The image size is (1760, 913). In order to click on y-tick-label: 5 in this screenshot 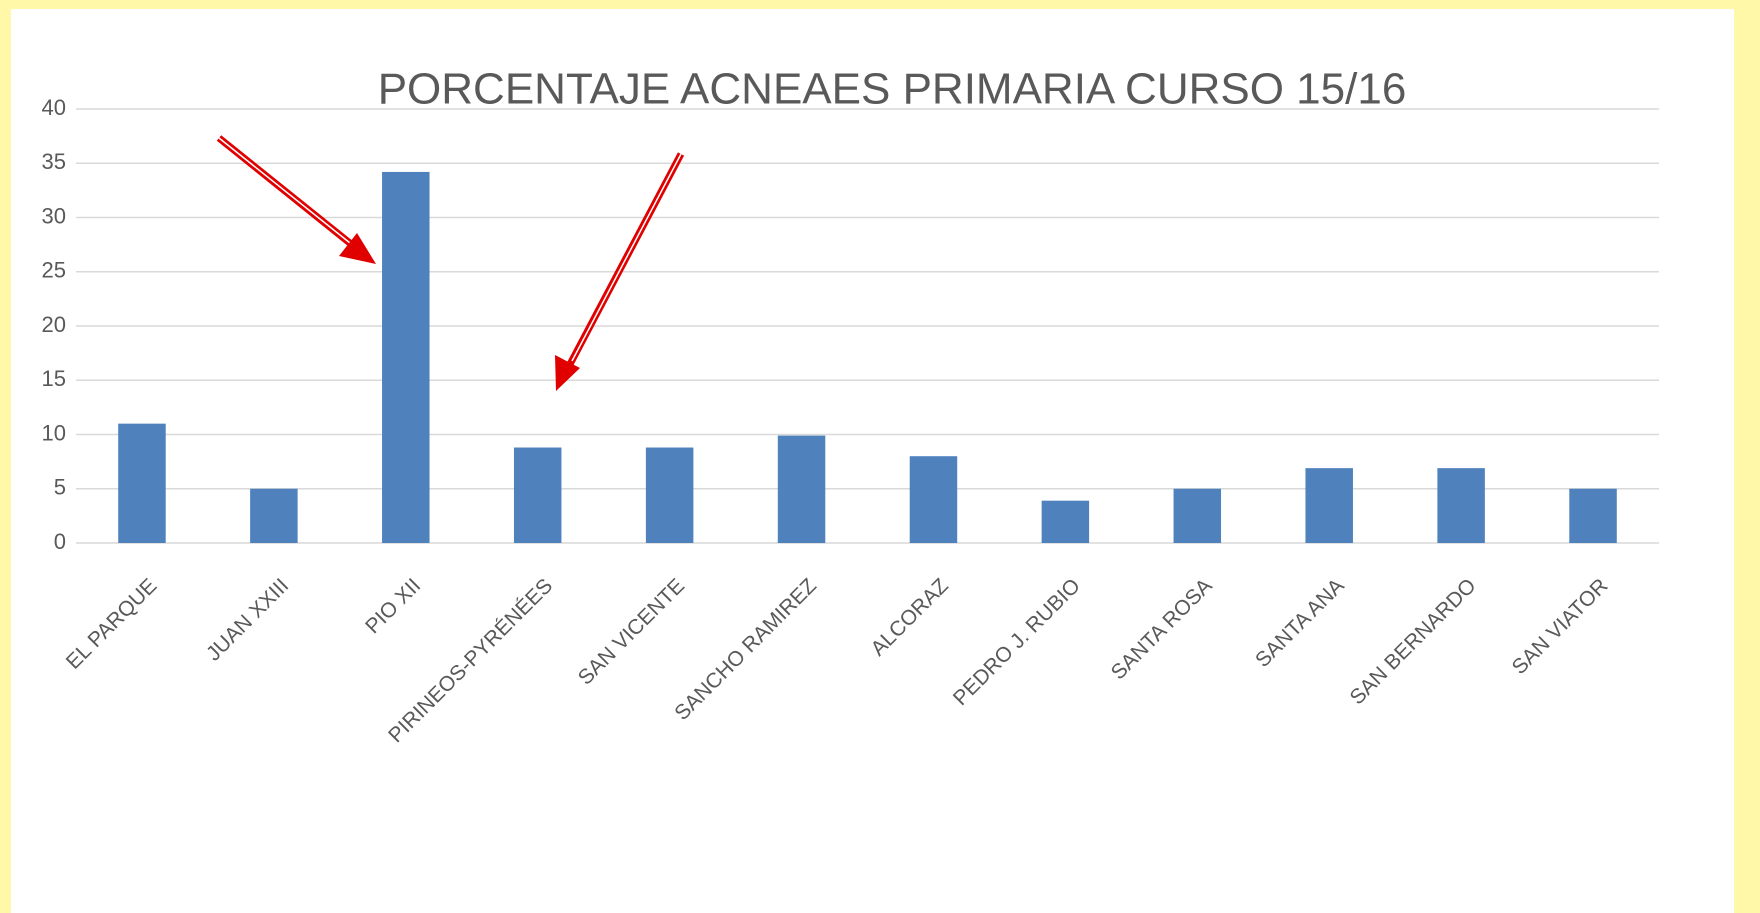, I will do `click(60, 487)`.